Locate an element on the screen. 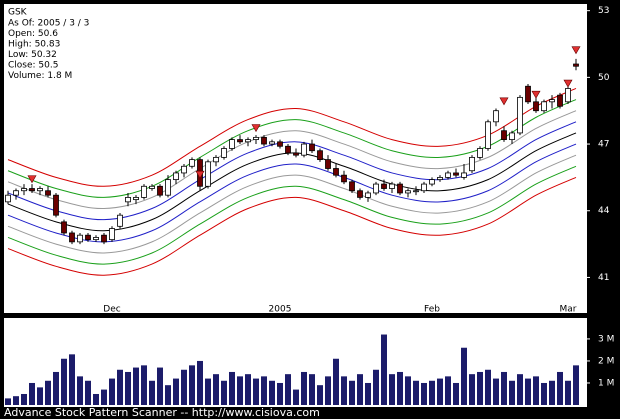 The width and height of the screenshot is (620, 419). info-line: Open: 50.6 is located at coordinates (33, 34).